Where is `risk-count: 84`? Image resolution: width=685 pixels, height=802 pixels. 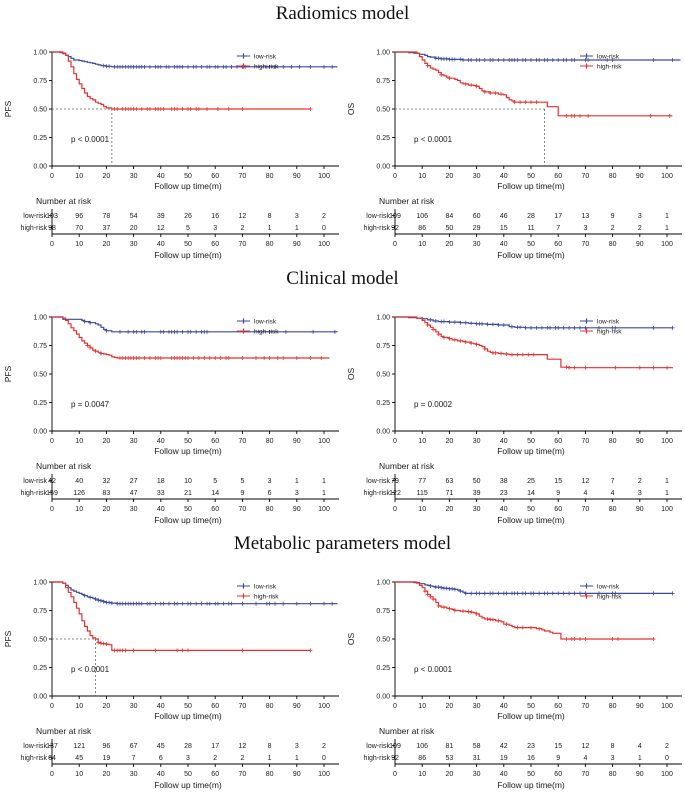
risk-count: 84 is located at coordinates (450, 216).